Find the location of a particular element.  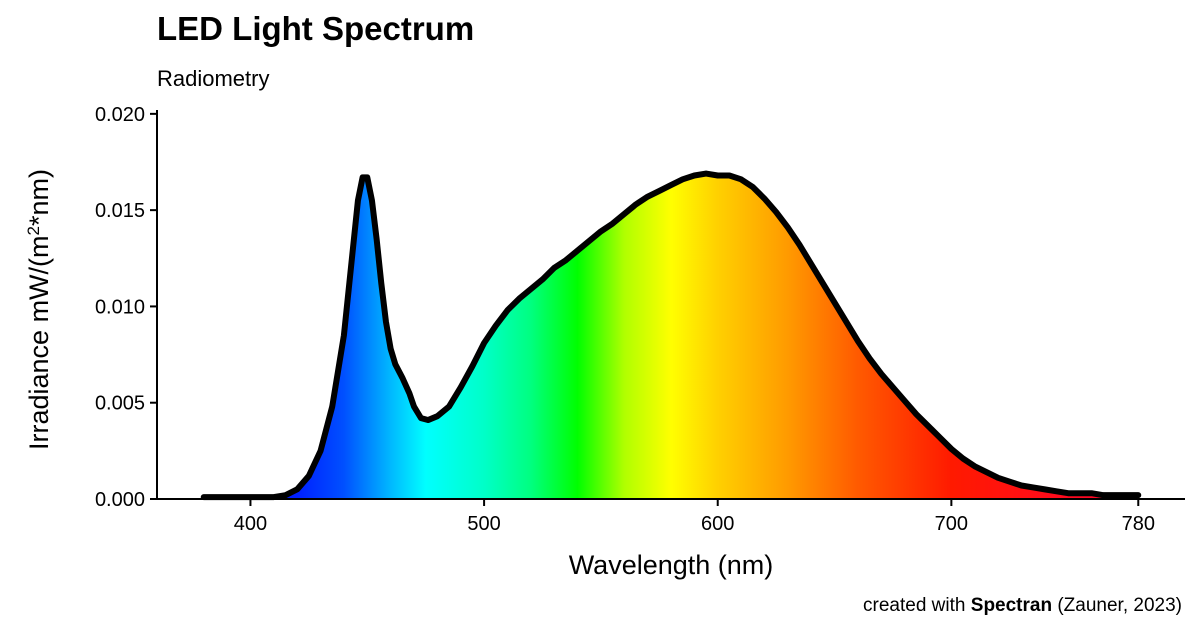

y-axis-title-suffix: *nm) is located at coordinates (39, 197).